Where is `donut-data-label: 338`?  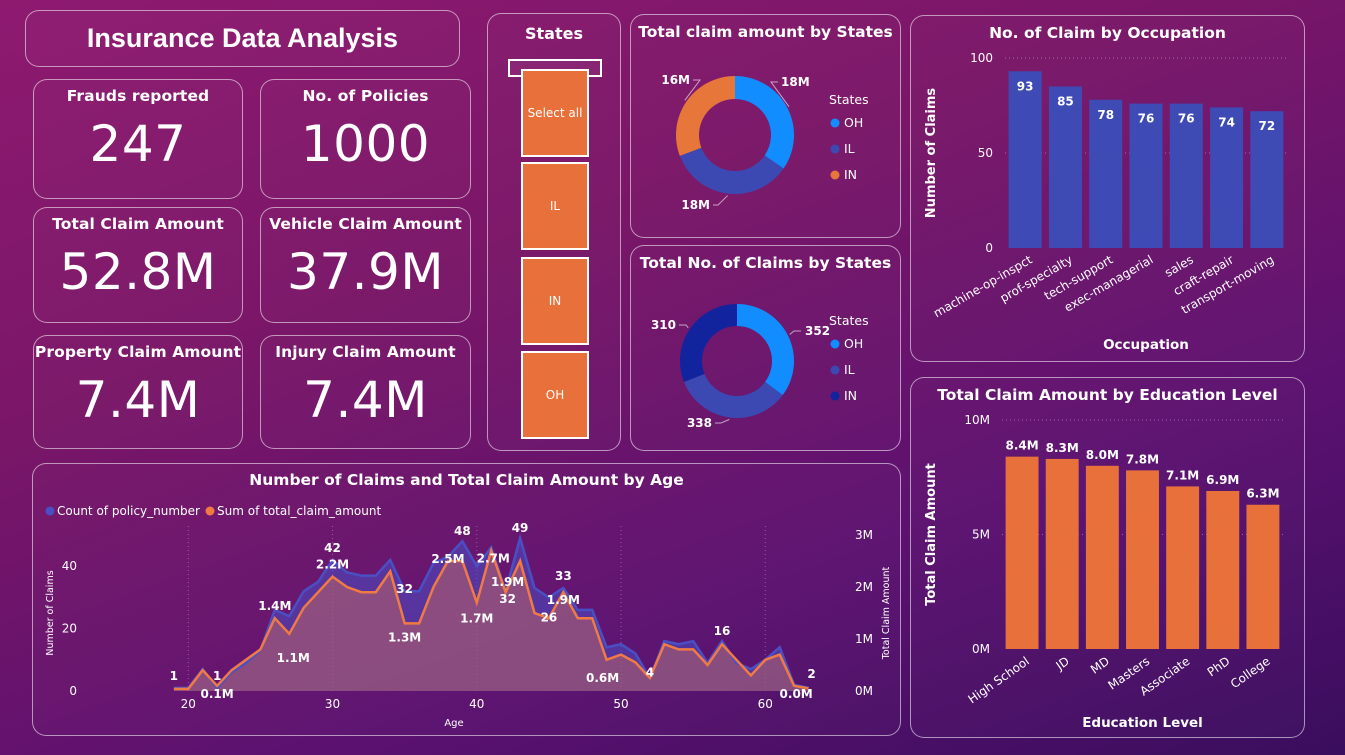 donut-data-label: 338 is located at coordinates (699, 423).